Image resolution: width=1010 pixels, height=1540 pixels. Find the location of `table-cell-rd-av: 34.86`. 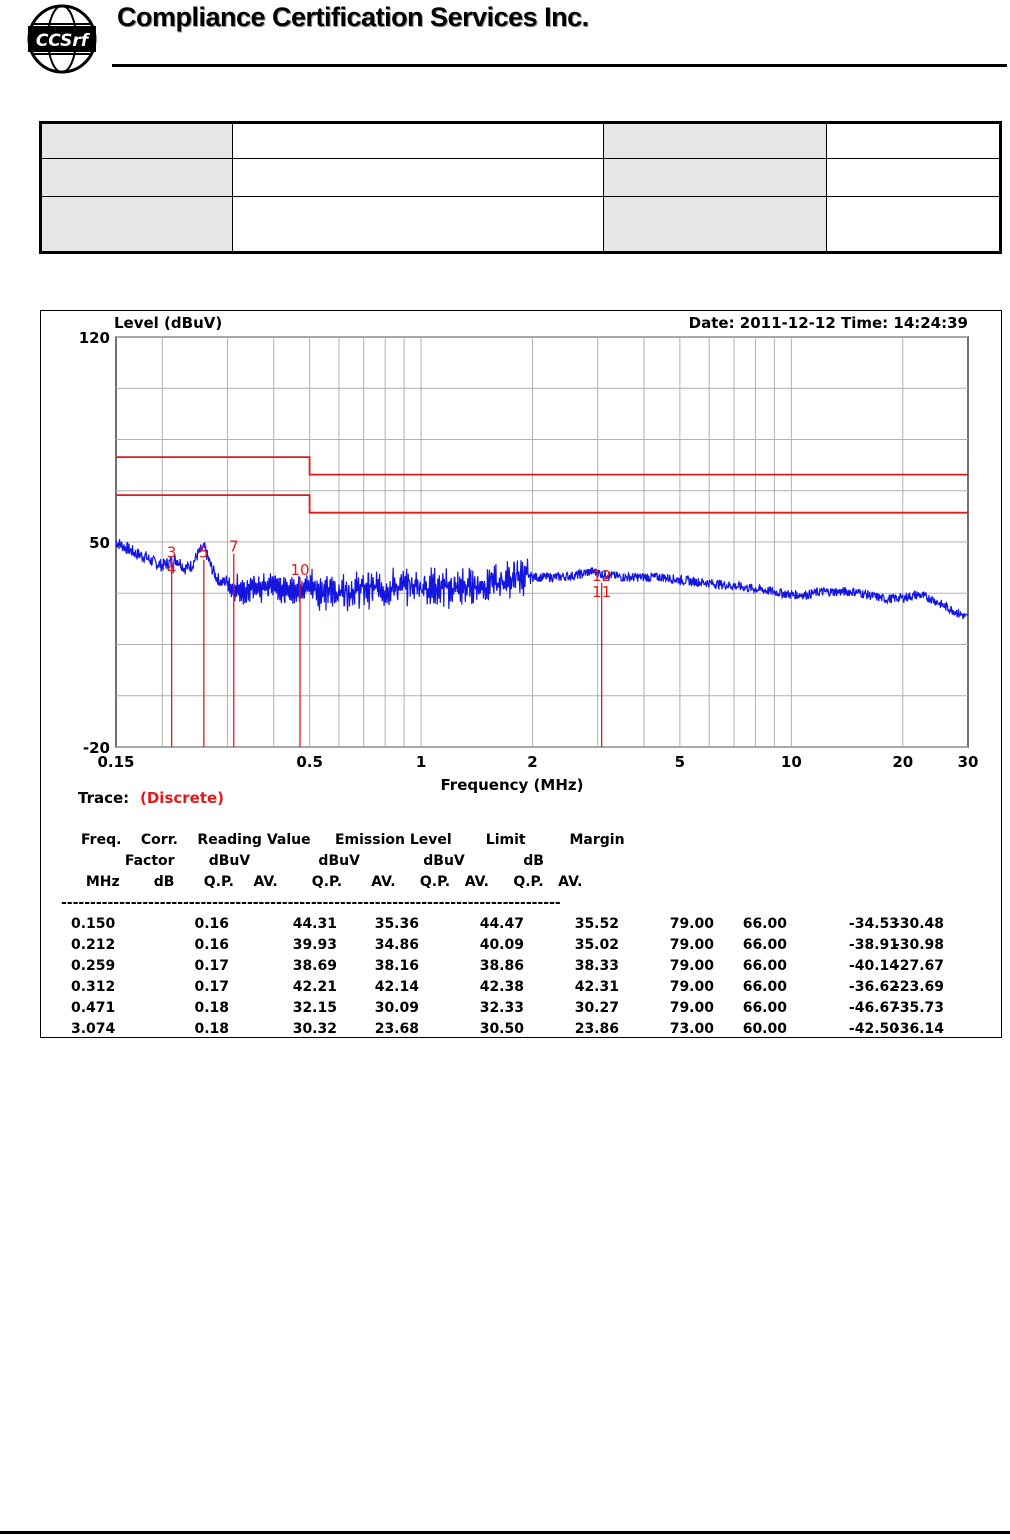

table-cell-rd-av: 34.86 is located at coordinates (397, 945).